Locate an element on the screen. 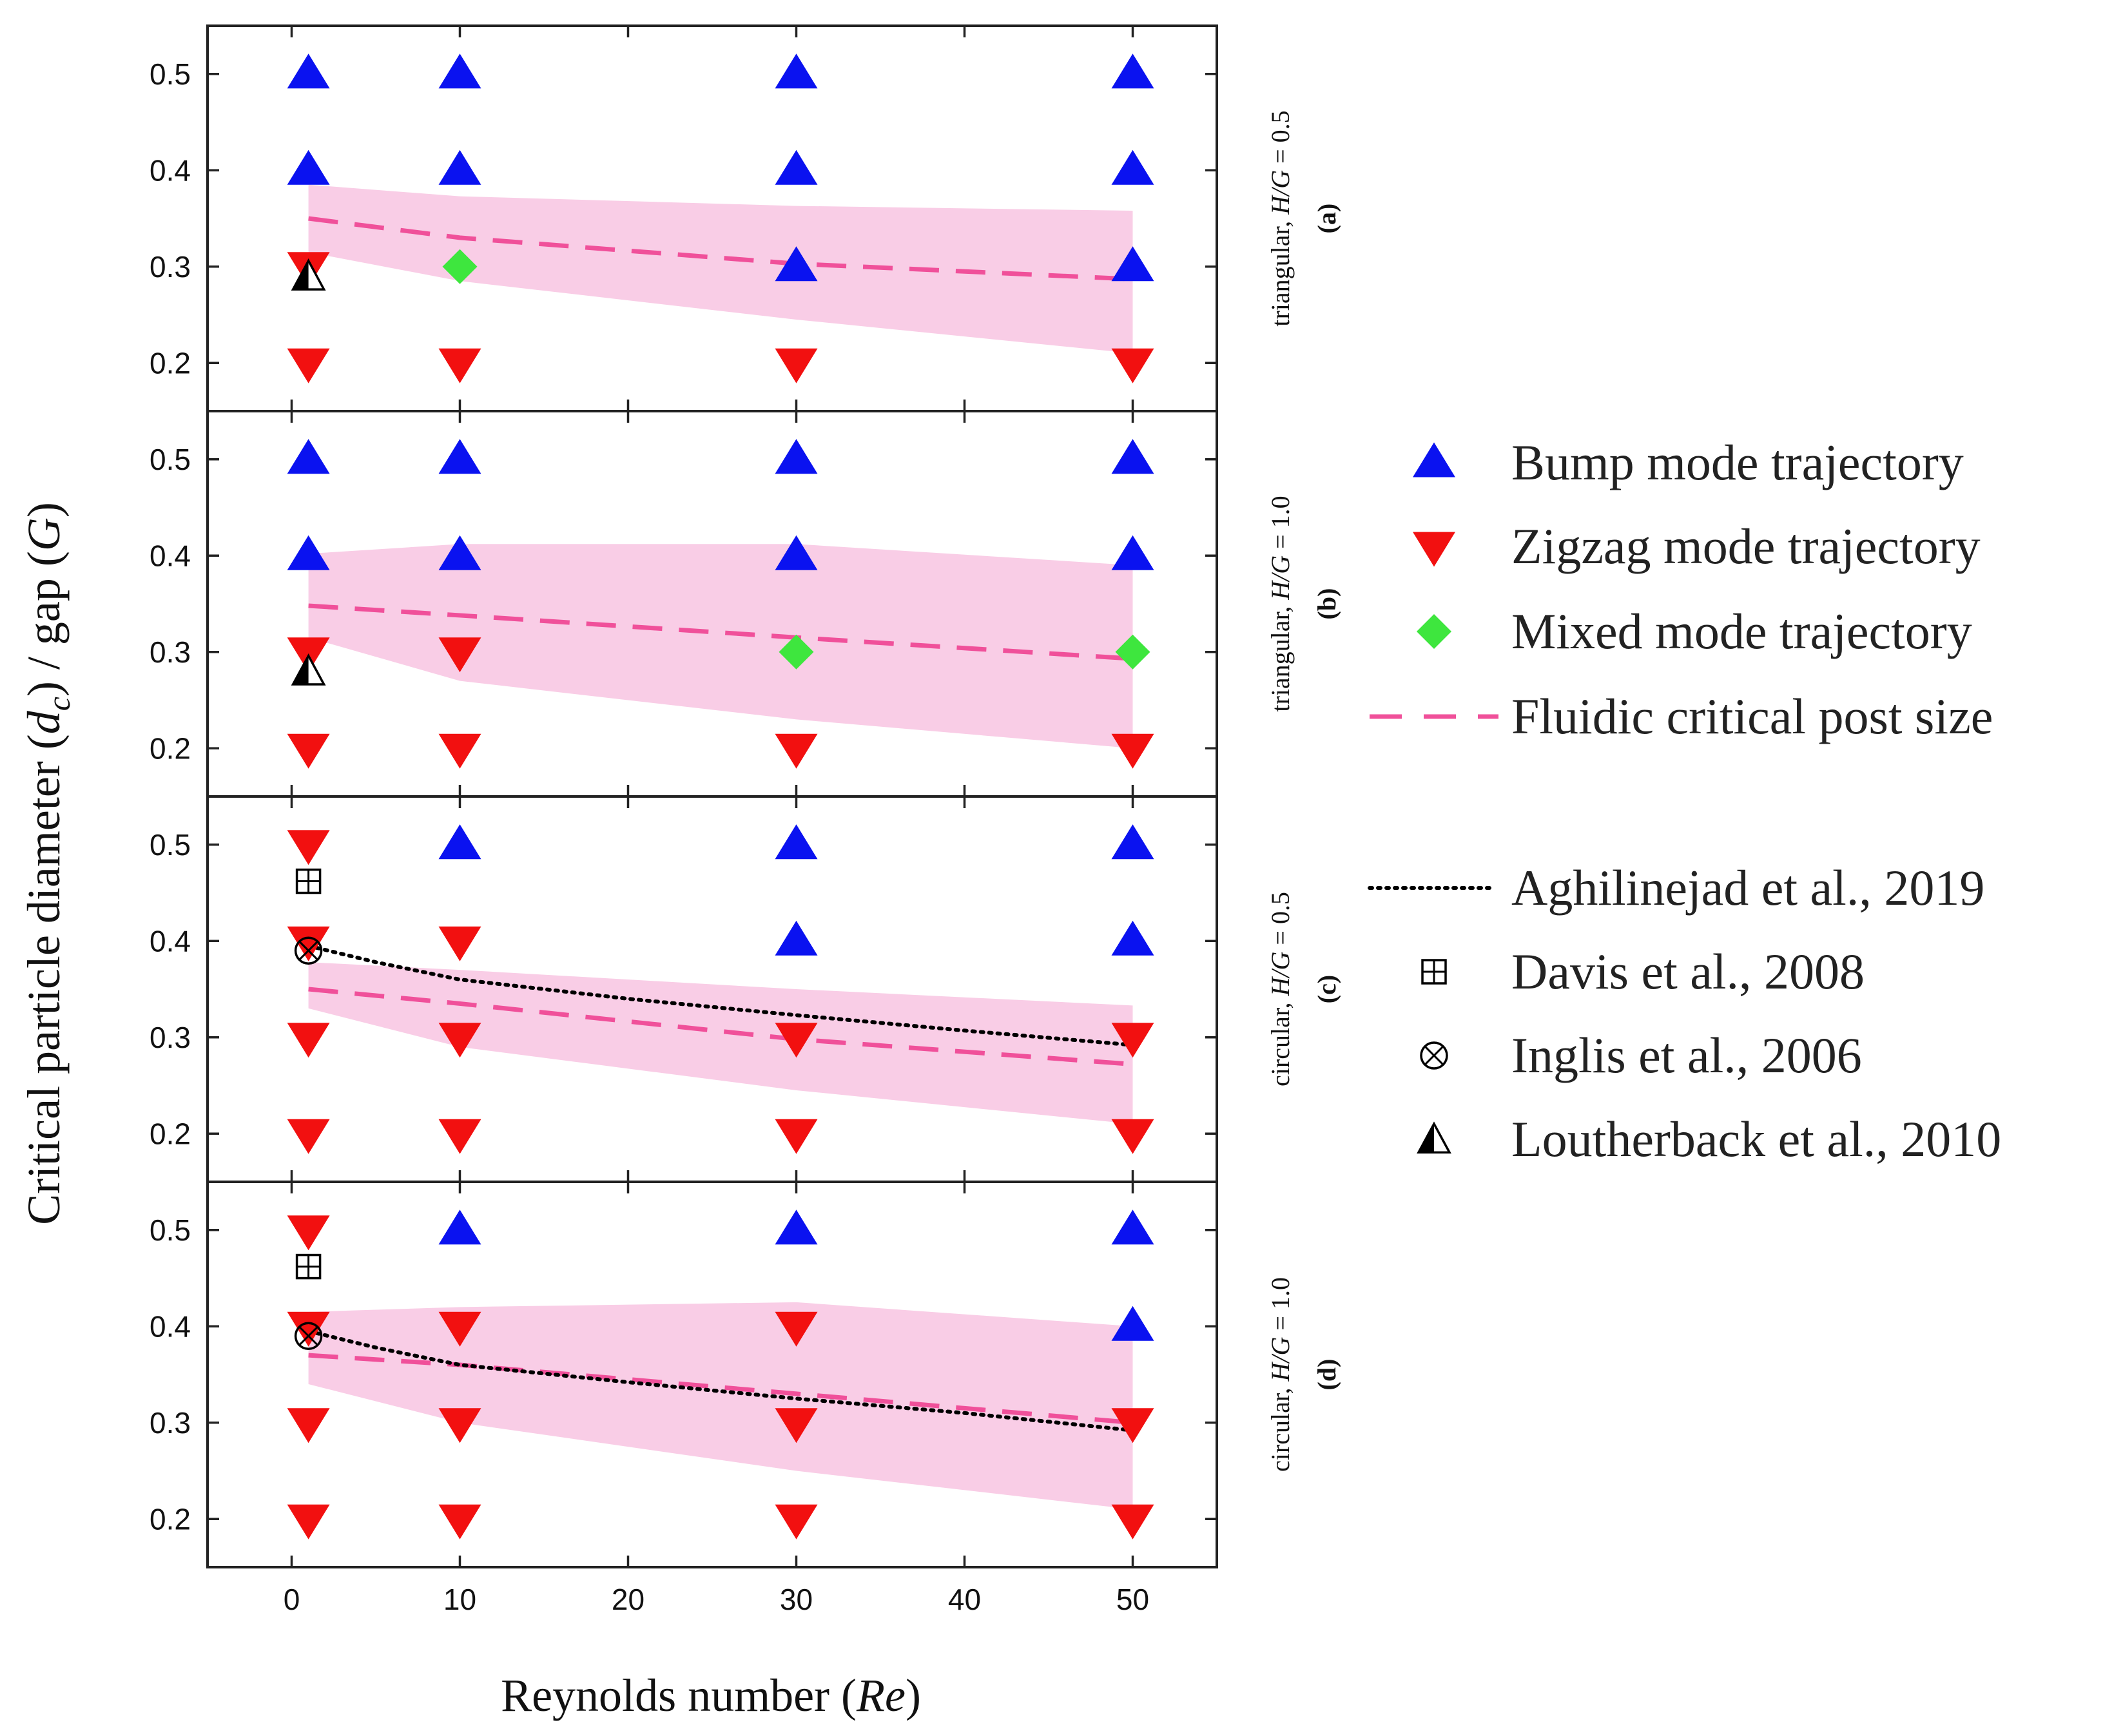 This screenshot has height=1736, width=2123. panel-label-prefix-c: circular, is located at coordinates (1280, 1041).